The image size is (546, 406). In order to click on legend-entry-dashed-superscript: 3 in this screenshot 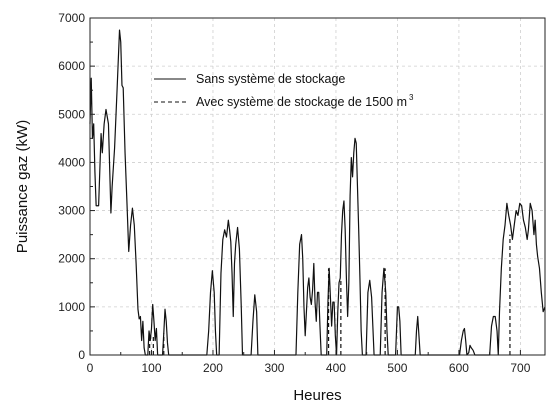, I will do `click(411, 97)`.